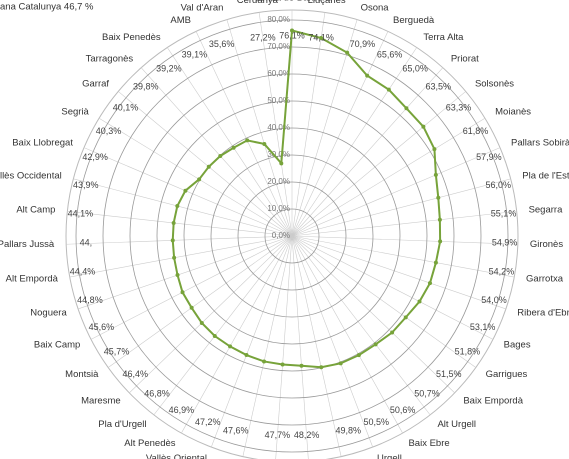  What do you see at coordinates (498, 185) in the screenshot?
I see `value-label: 56,0%` at bounding box center [498, 185].